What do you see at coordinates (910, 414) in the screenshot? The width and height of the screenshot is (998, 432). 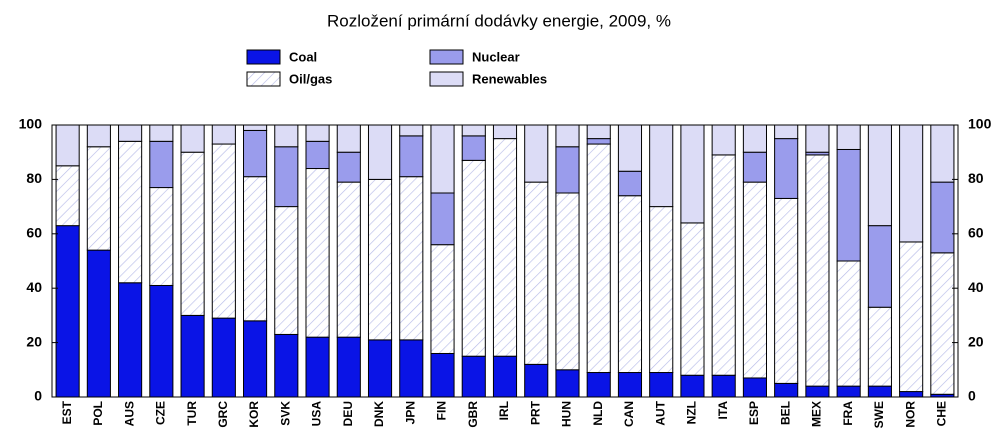 I see `x-tick-label: NOR` at bounding box center [910, 414].